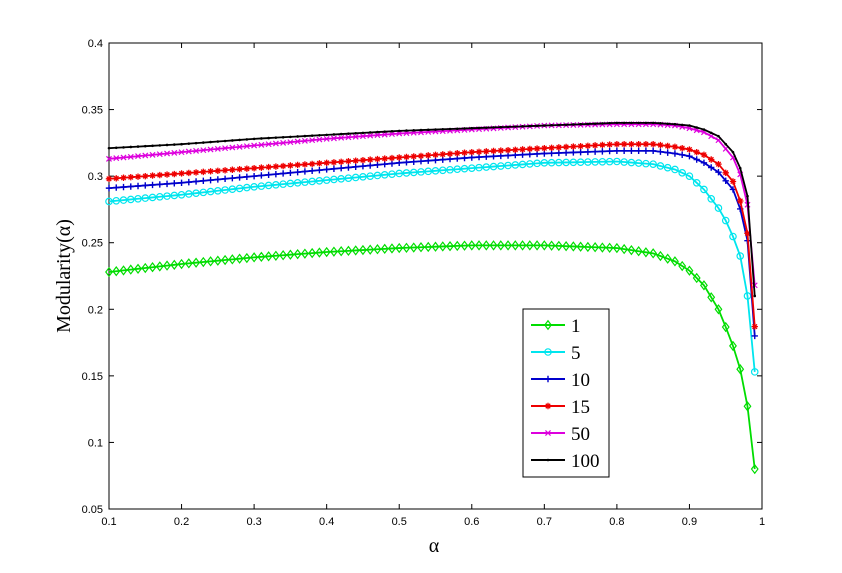 This screenshot has width=842, height=573. Describe the element at coordinates (92, 244) in the screenshot. I see `y-tick-label: 0.25` at that location.